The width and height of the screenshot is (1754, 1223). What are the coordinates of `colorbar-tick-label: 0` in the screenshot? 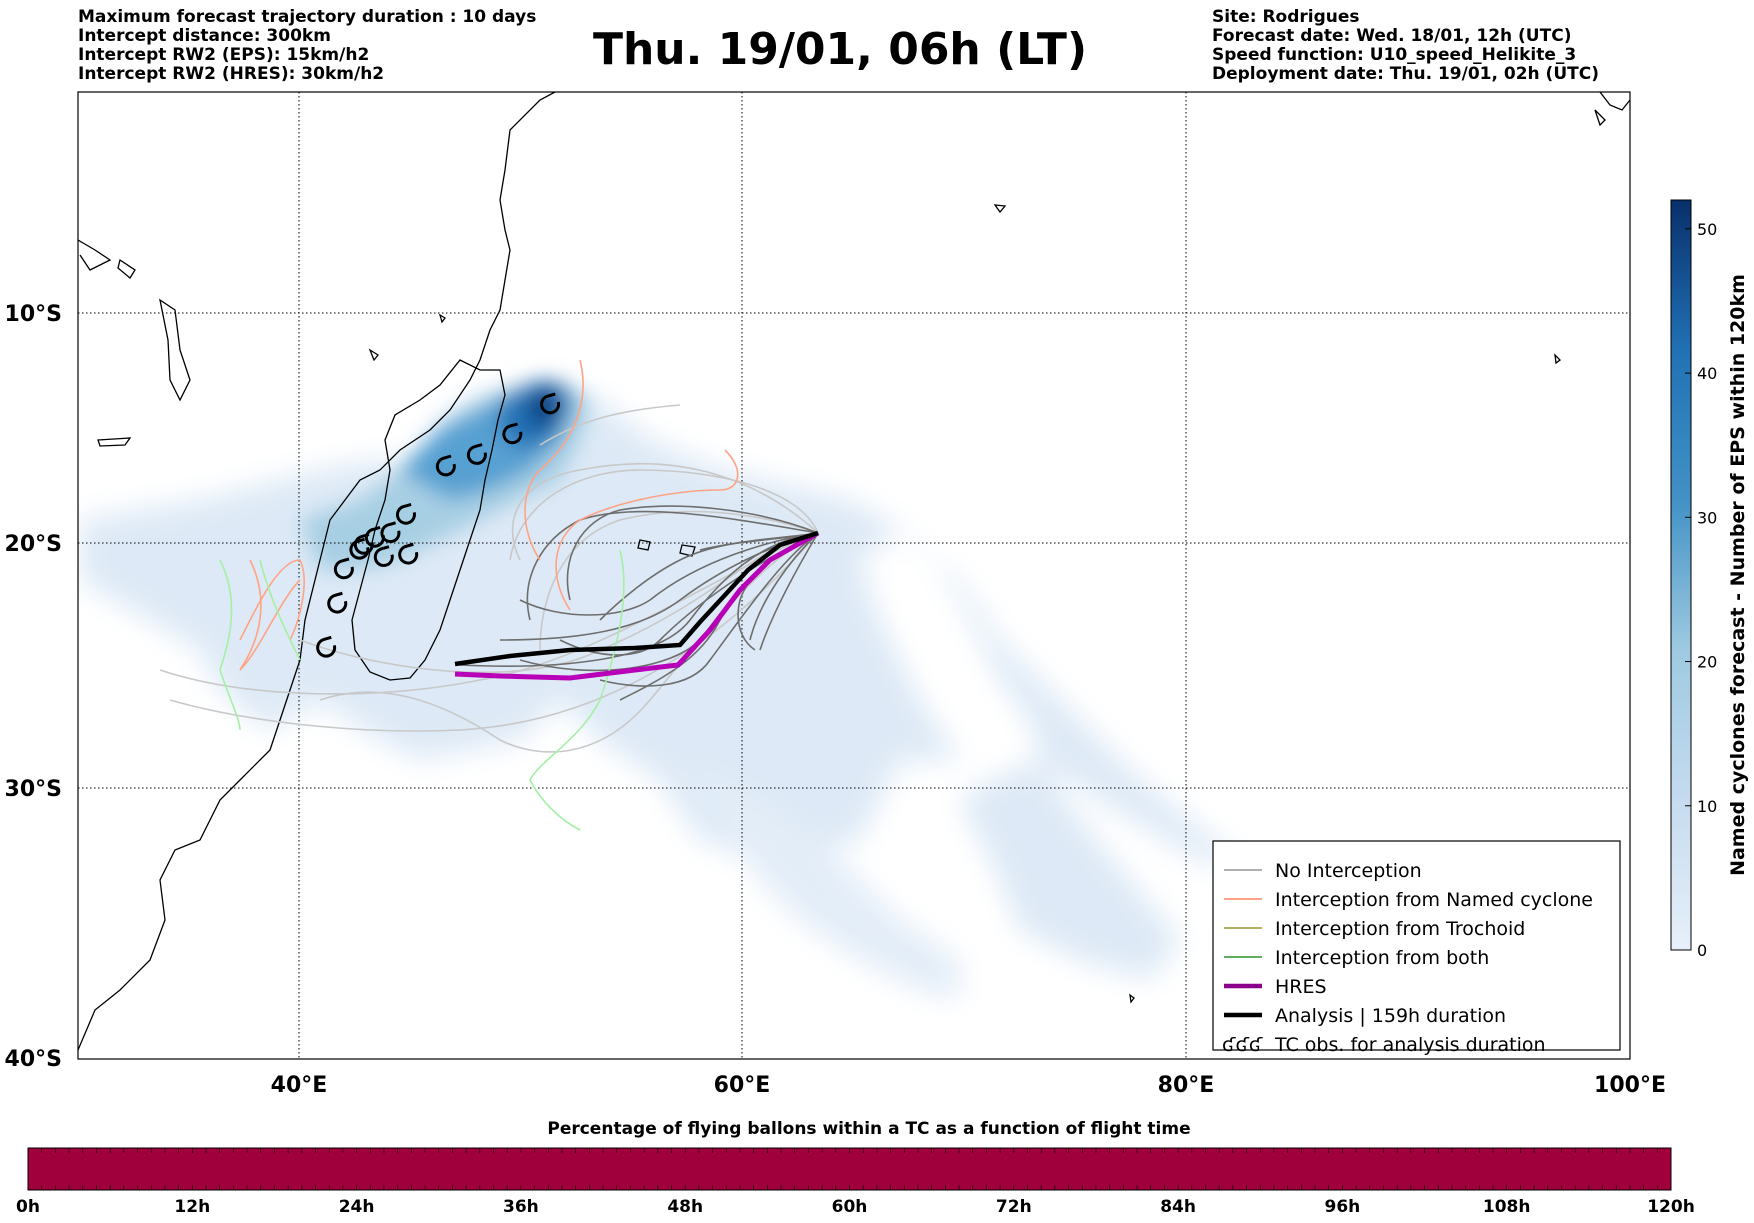 It's located at (1702, 950).